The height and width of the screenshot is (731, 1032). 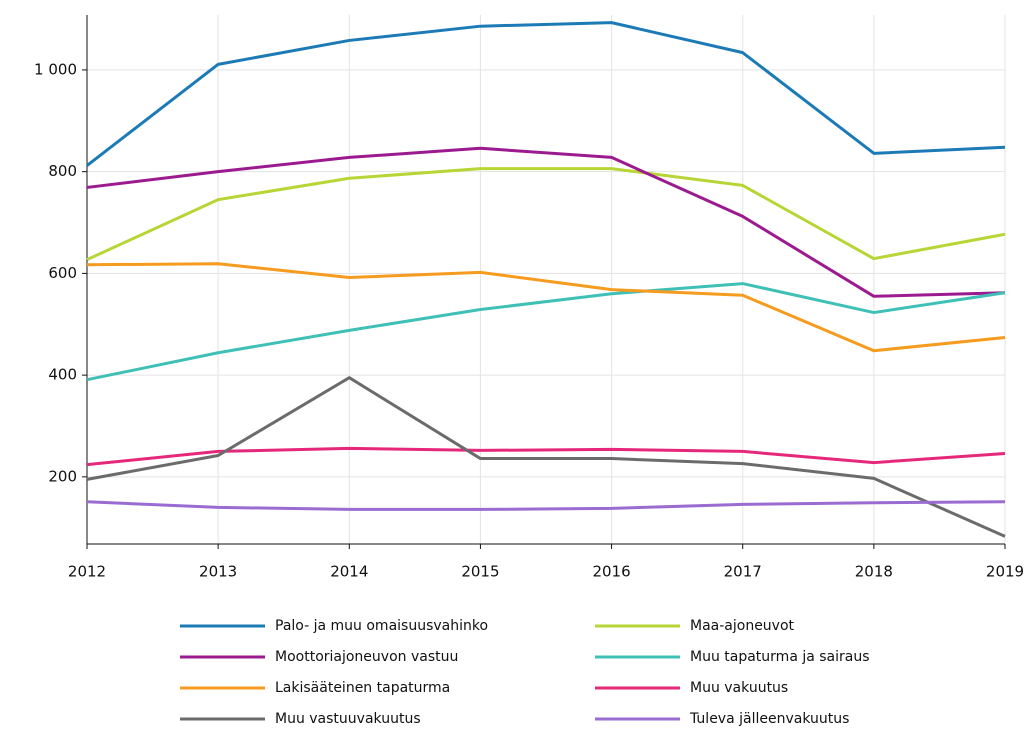 What do you see at coordinates (739, 688) in the screenshot?
I see `legend-label: Muu vakuutus` at bounding box center [739, 688].